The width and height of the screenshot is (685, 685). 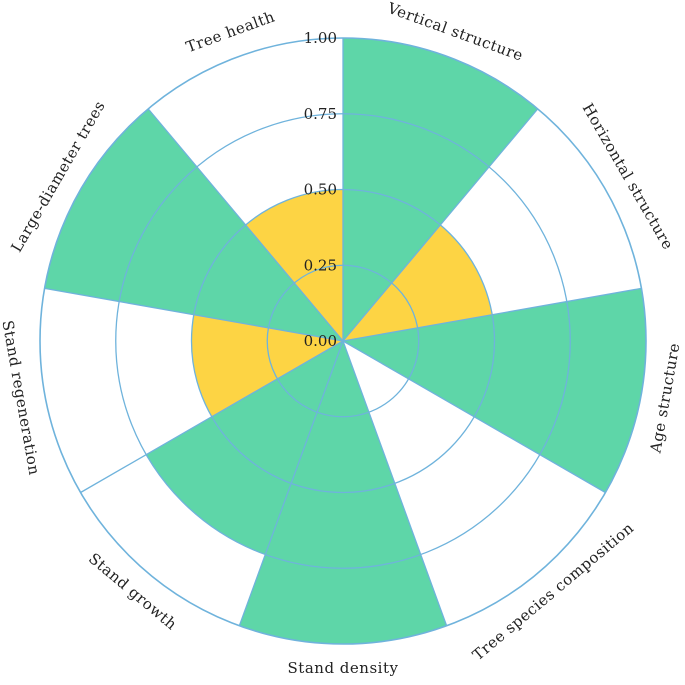 I want to click on category-label: Tree species composition, so click(x=553, y=591).